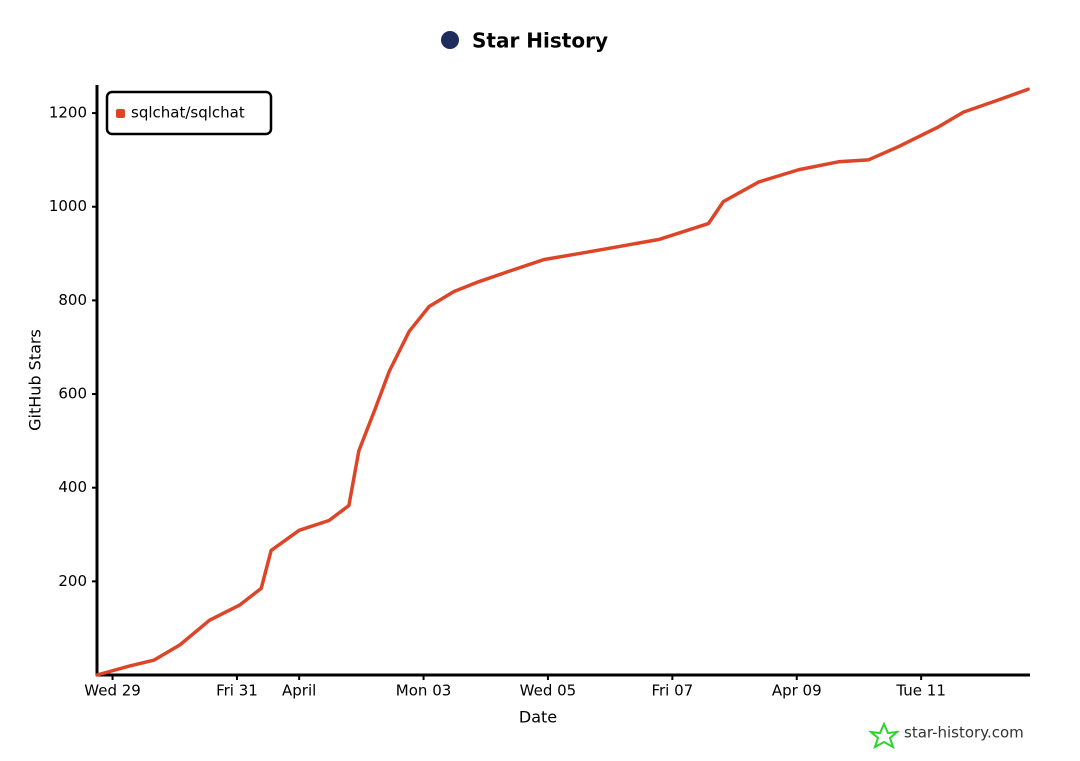 This screenshot has height=761, width=1080. Describe the element at coordinates (672, 691) in the screenshot. I see `x-tick-label: Fri 07` at that location.